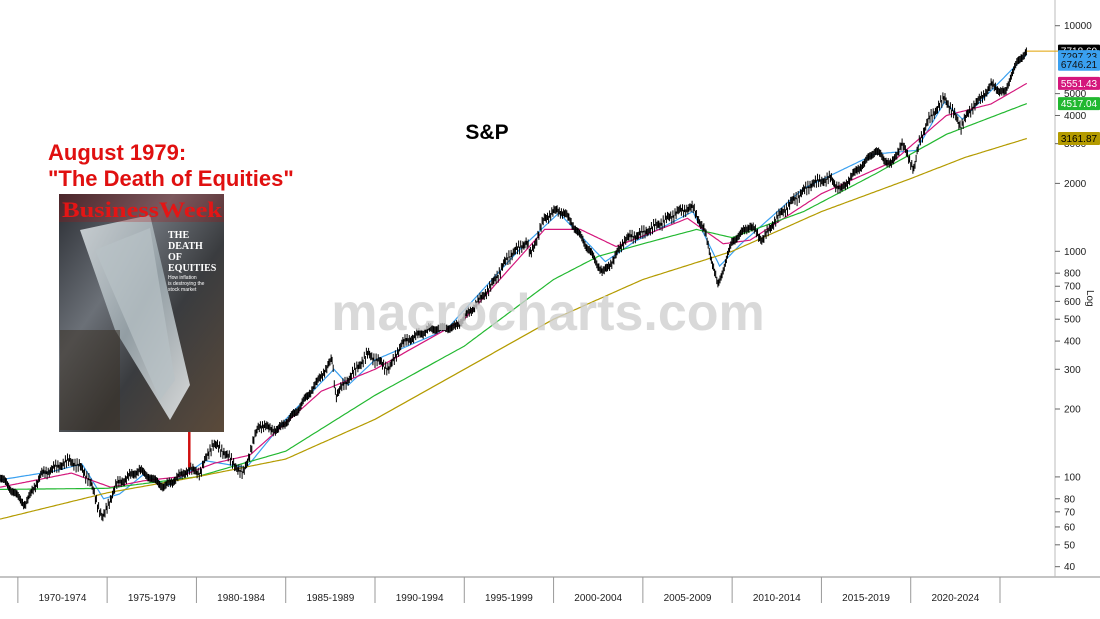  I want to click on y-tick-label: 10000, so click(1078, 26).